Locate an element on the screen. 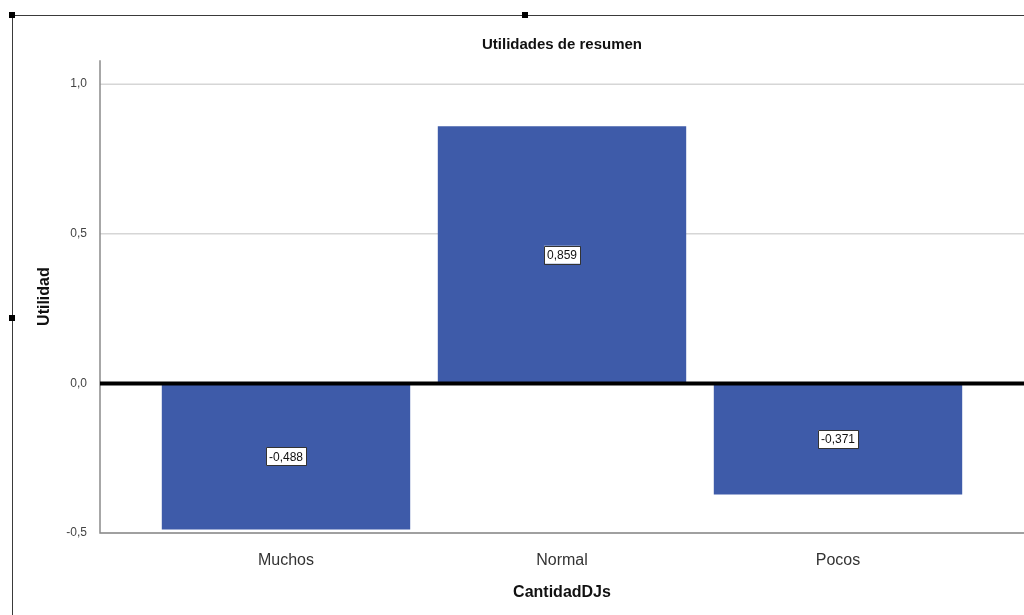  data-label: -0,488 is located at coordinates (286, 456).